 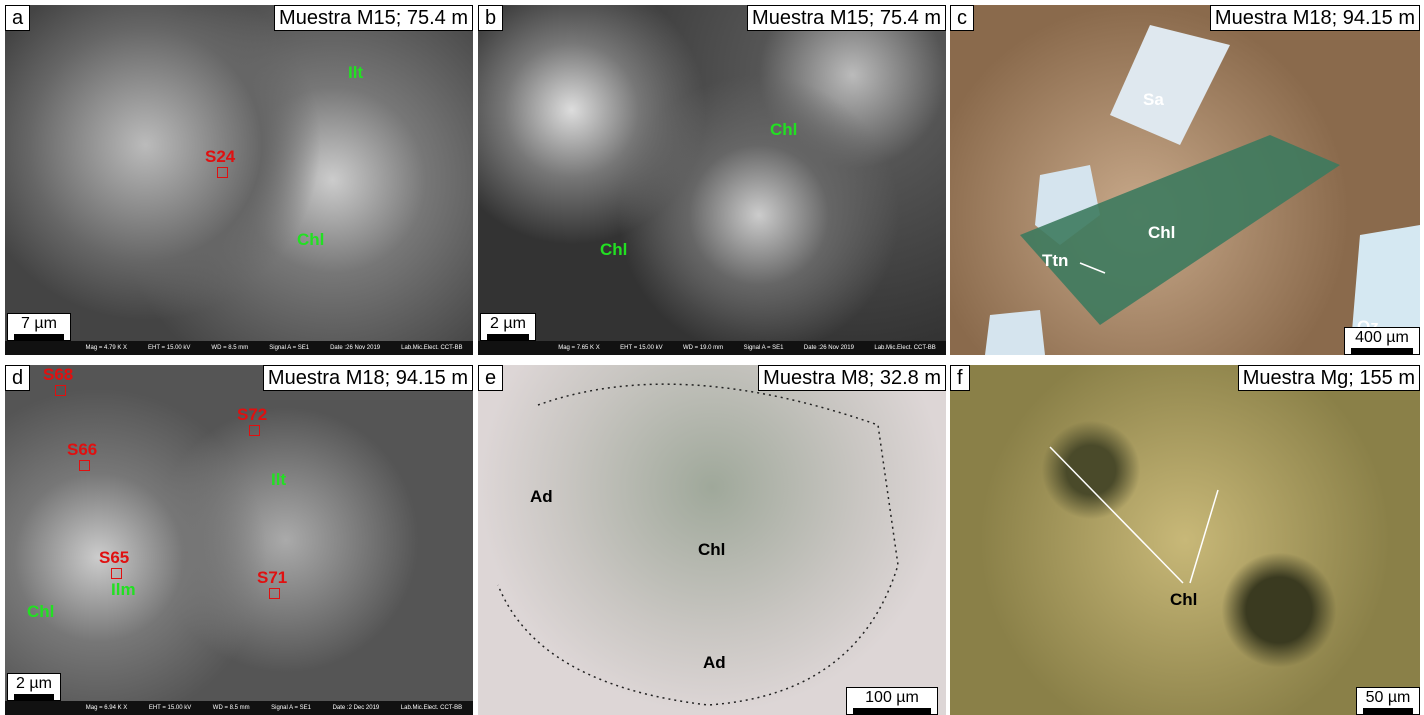 I want to click on scale-label: 400 µm, so click(x=1382, y=337).